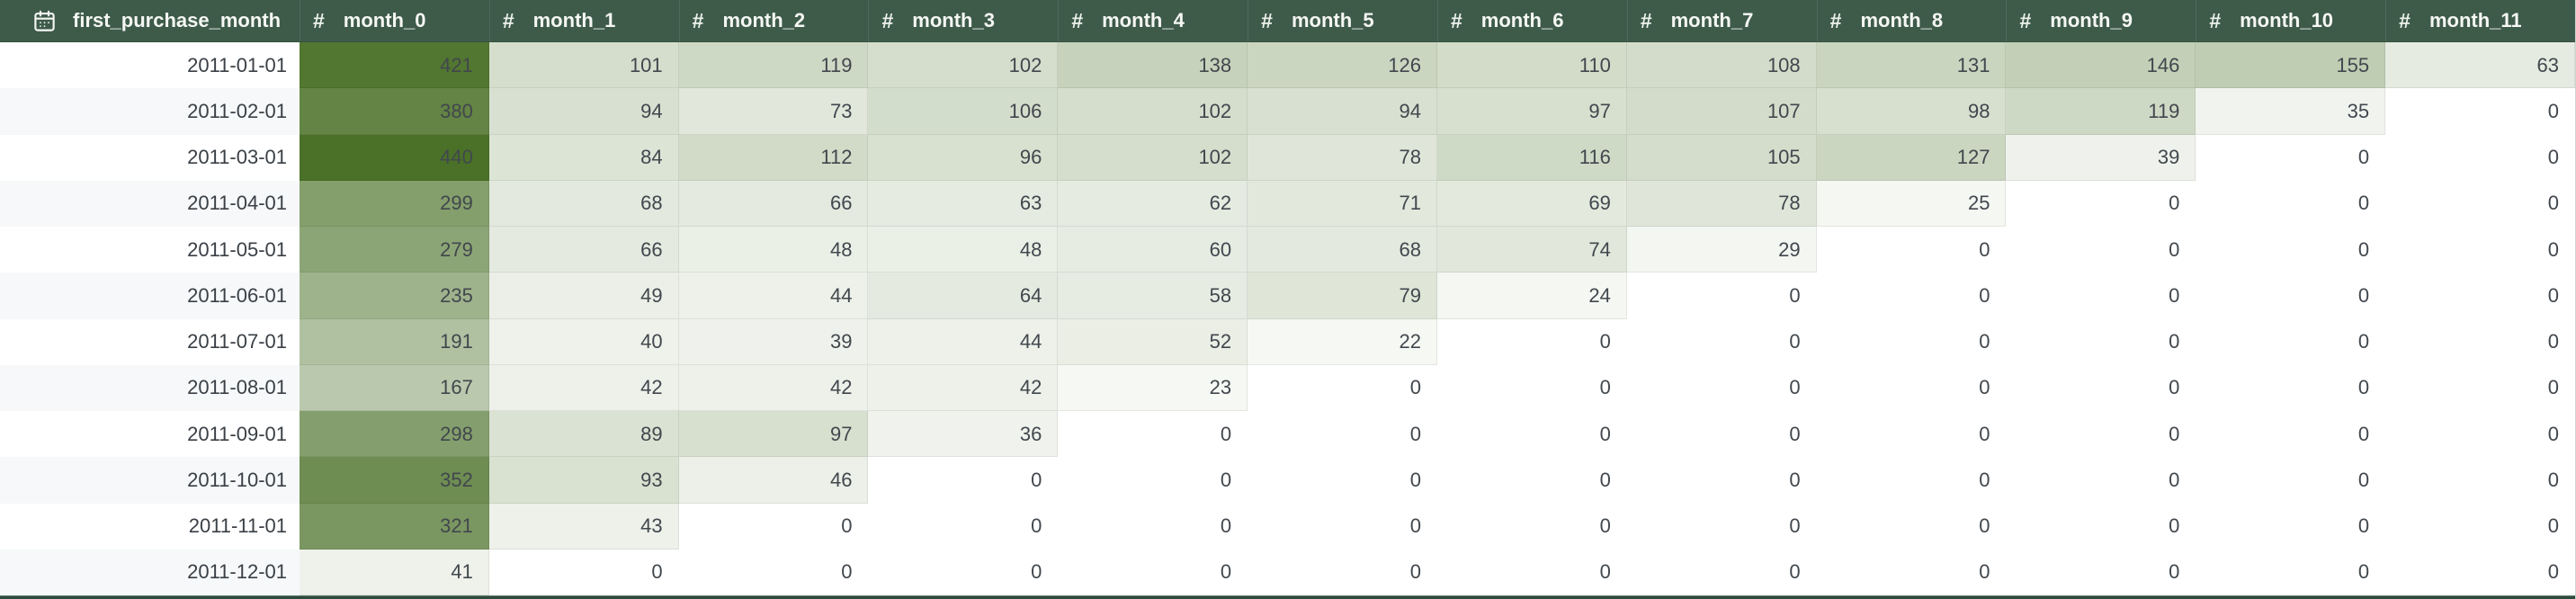 The height and width of the screenshot is (599, 2576). I want to click on value-cell: 105, so click(1721, 157).